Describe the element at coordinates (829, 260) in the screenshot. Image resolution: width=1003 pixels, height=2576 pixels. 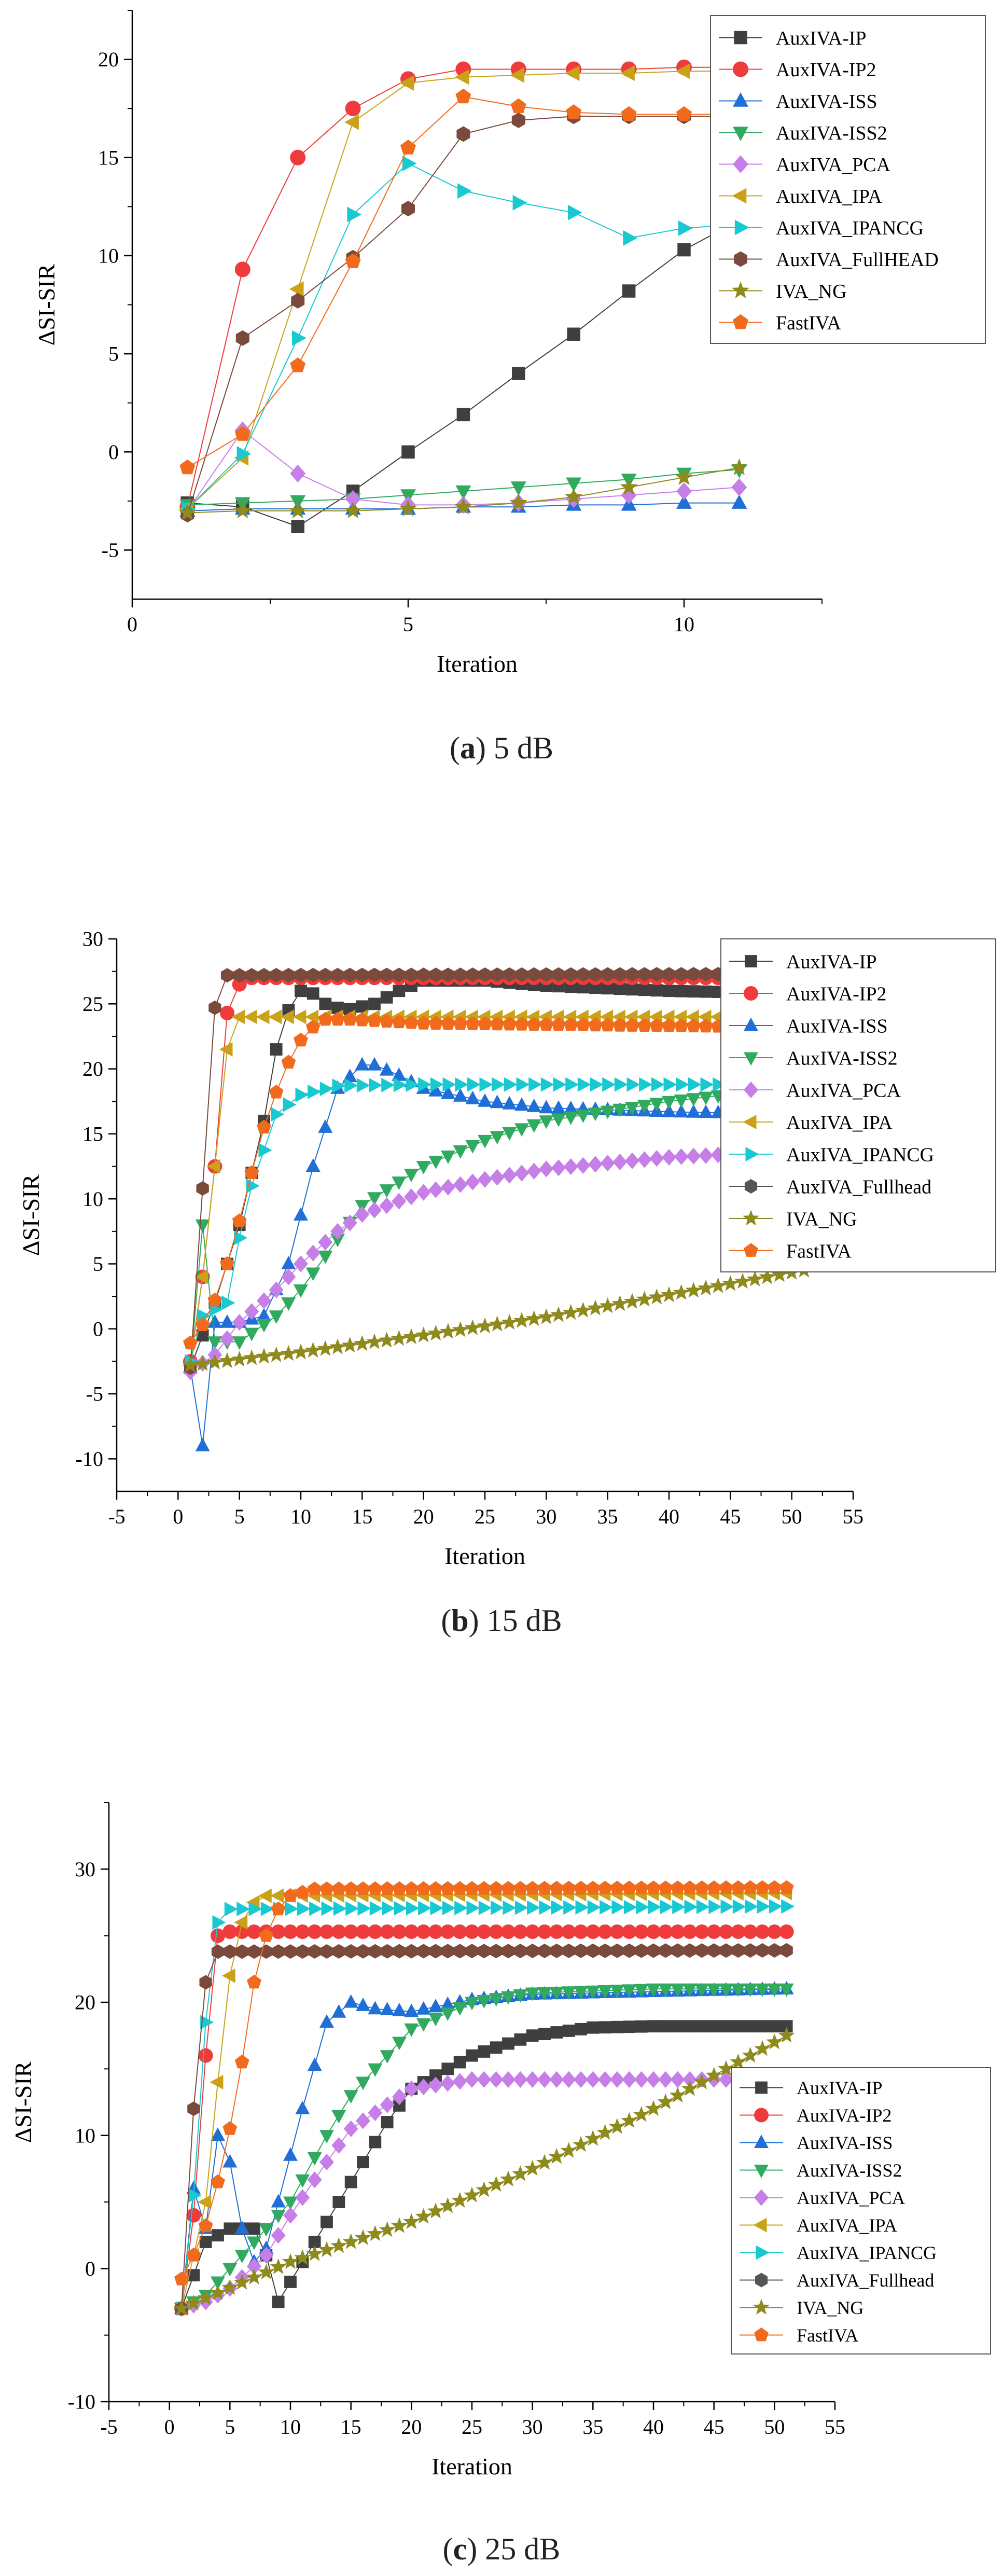
I see `legend-item-auxiva-fullhead: AuxIVA_FullHEAD` at that location.